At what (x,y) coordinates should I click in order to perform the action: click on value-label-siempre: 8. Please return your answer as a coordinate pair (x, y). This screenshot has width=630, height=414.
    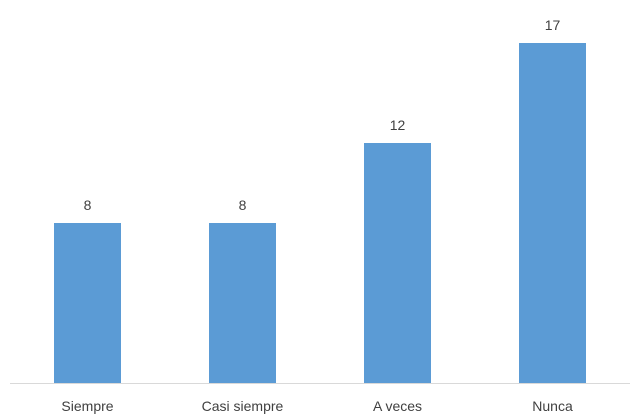
    Looking at the image, I should click on (88, 205).